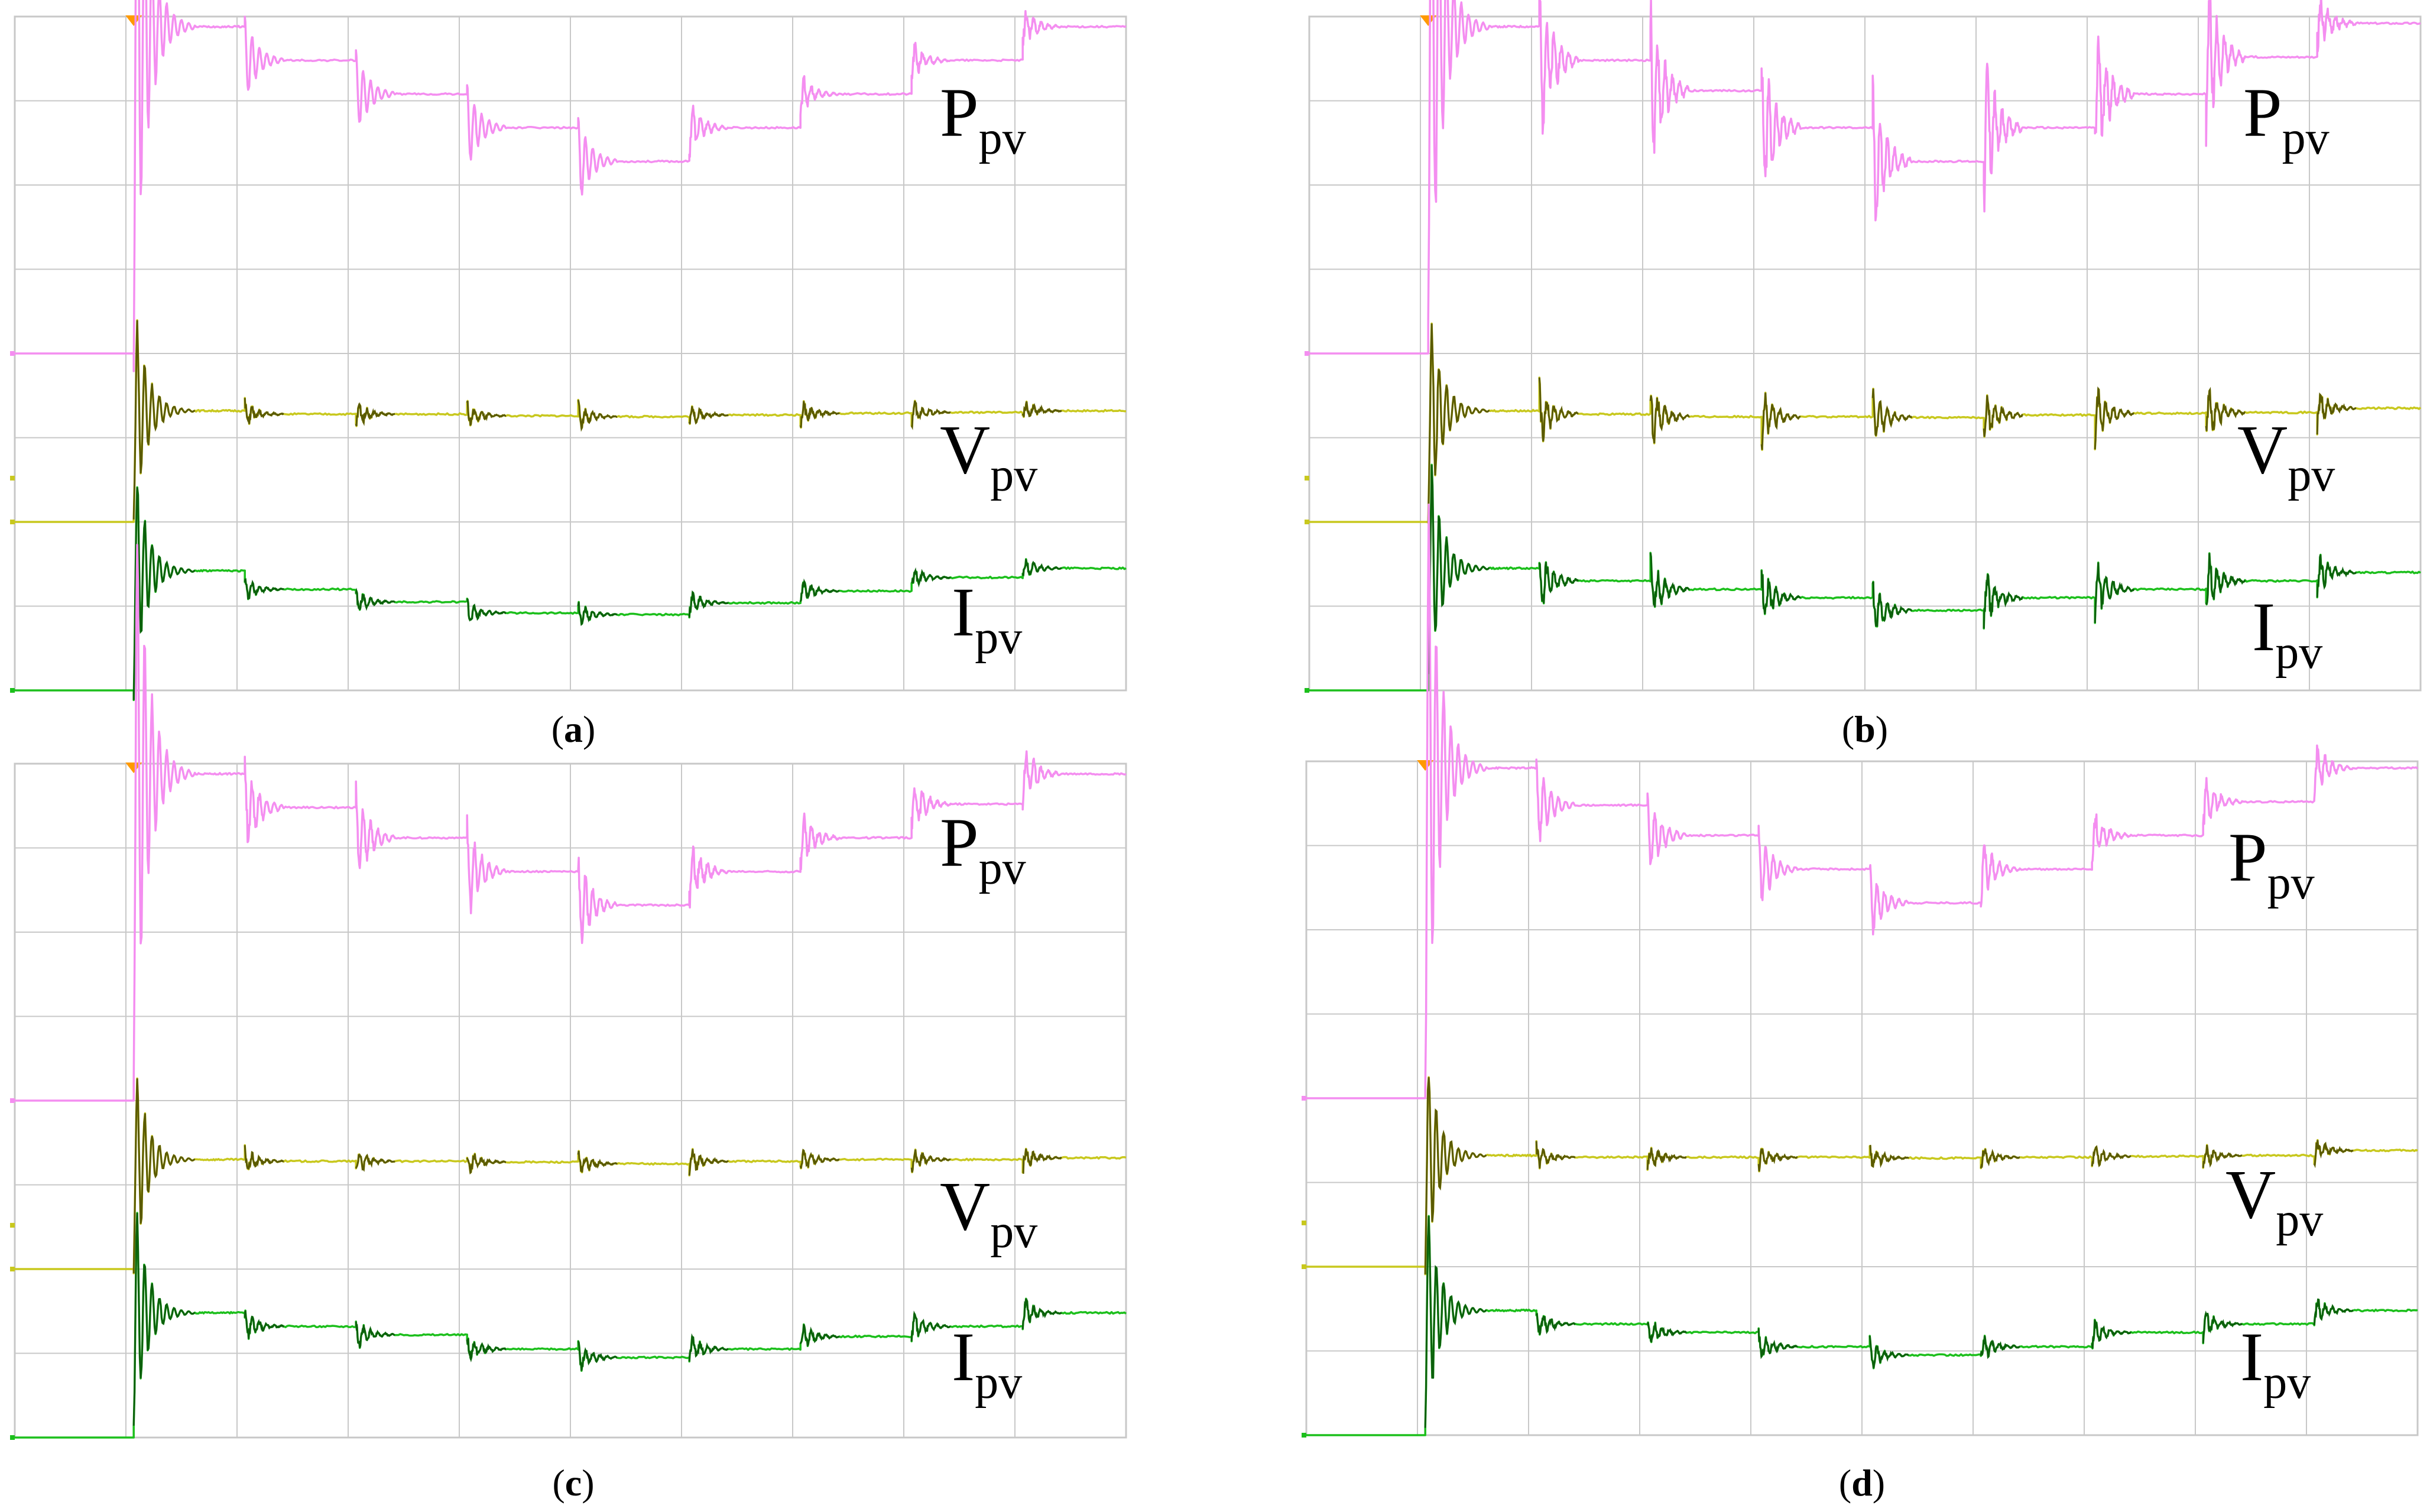 This screenshot has height=1512, width=2430. Describe the element at coordinates (987, 1364) in the screenshot. I see `panel-c-ipv-label: Ipv` at that location.